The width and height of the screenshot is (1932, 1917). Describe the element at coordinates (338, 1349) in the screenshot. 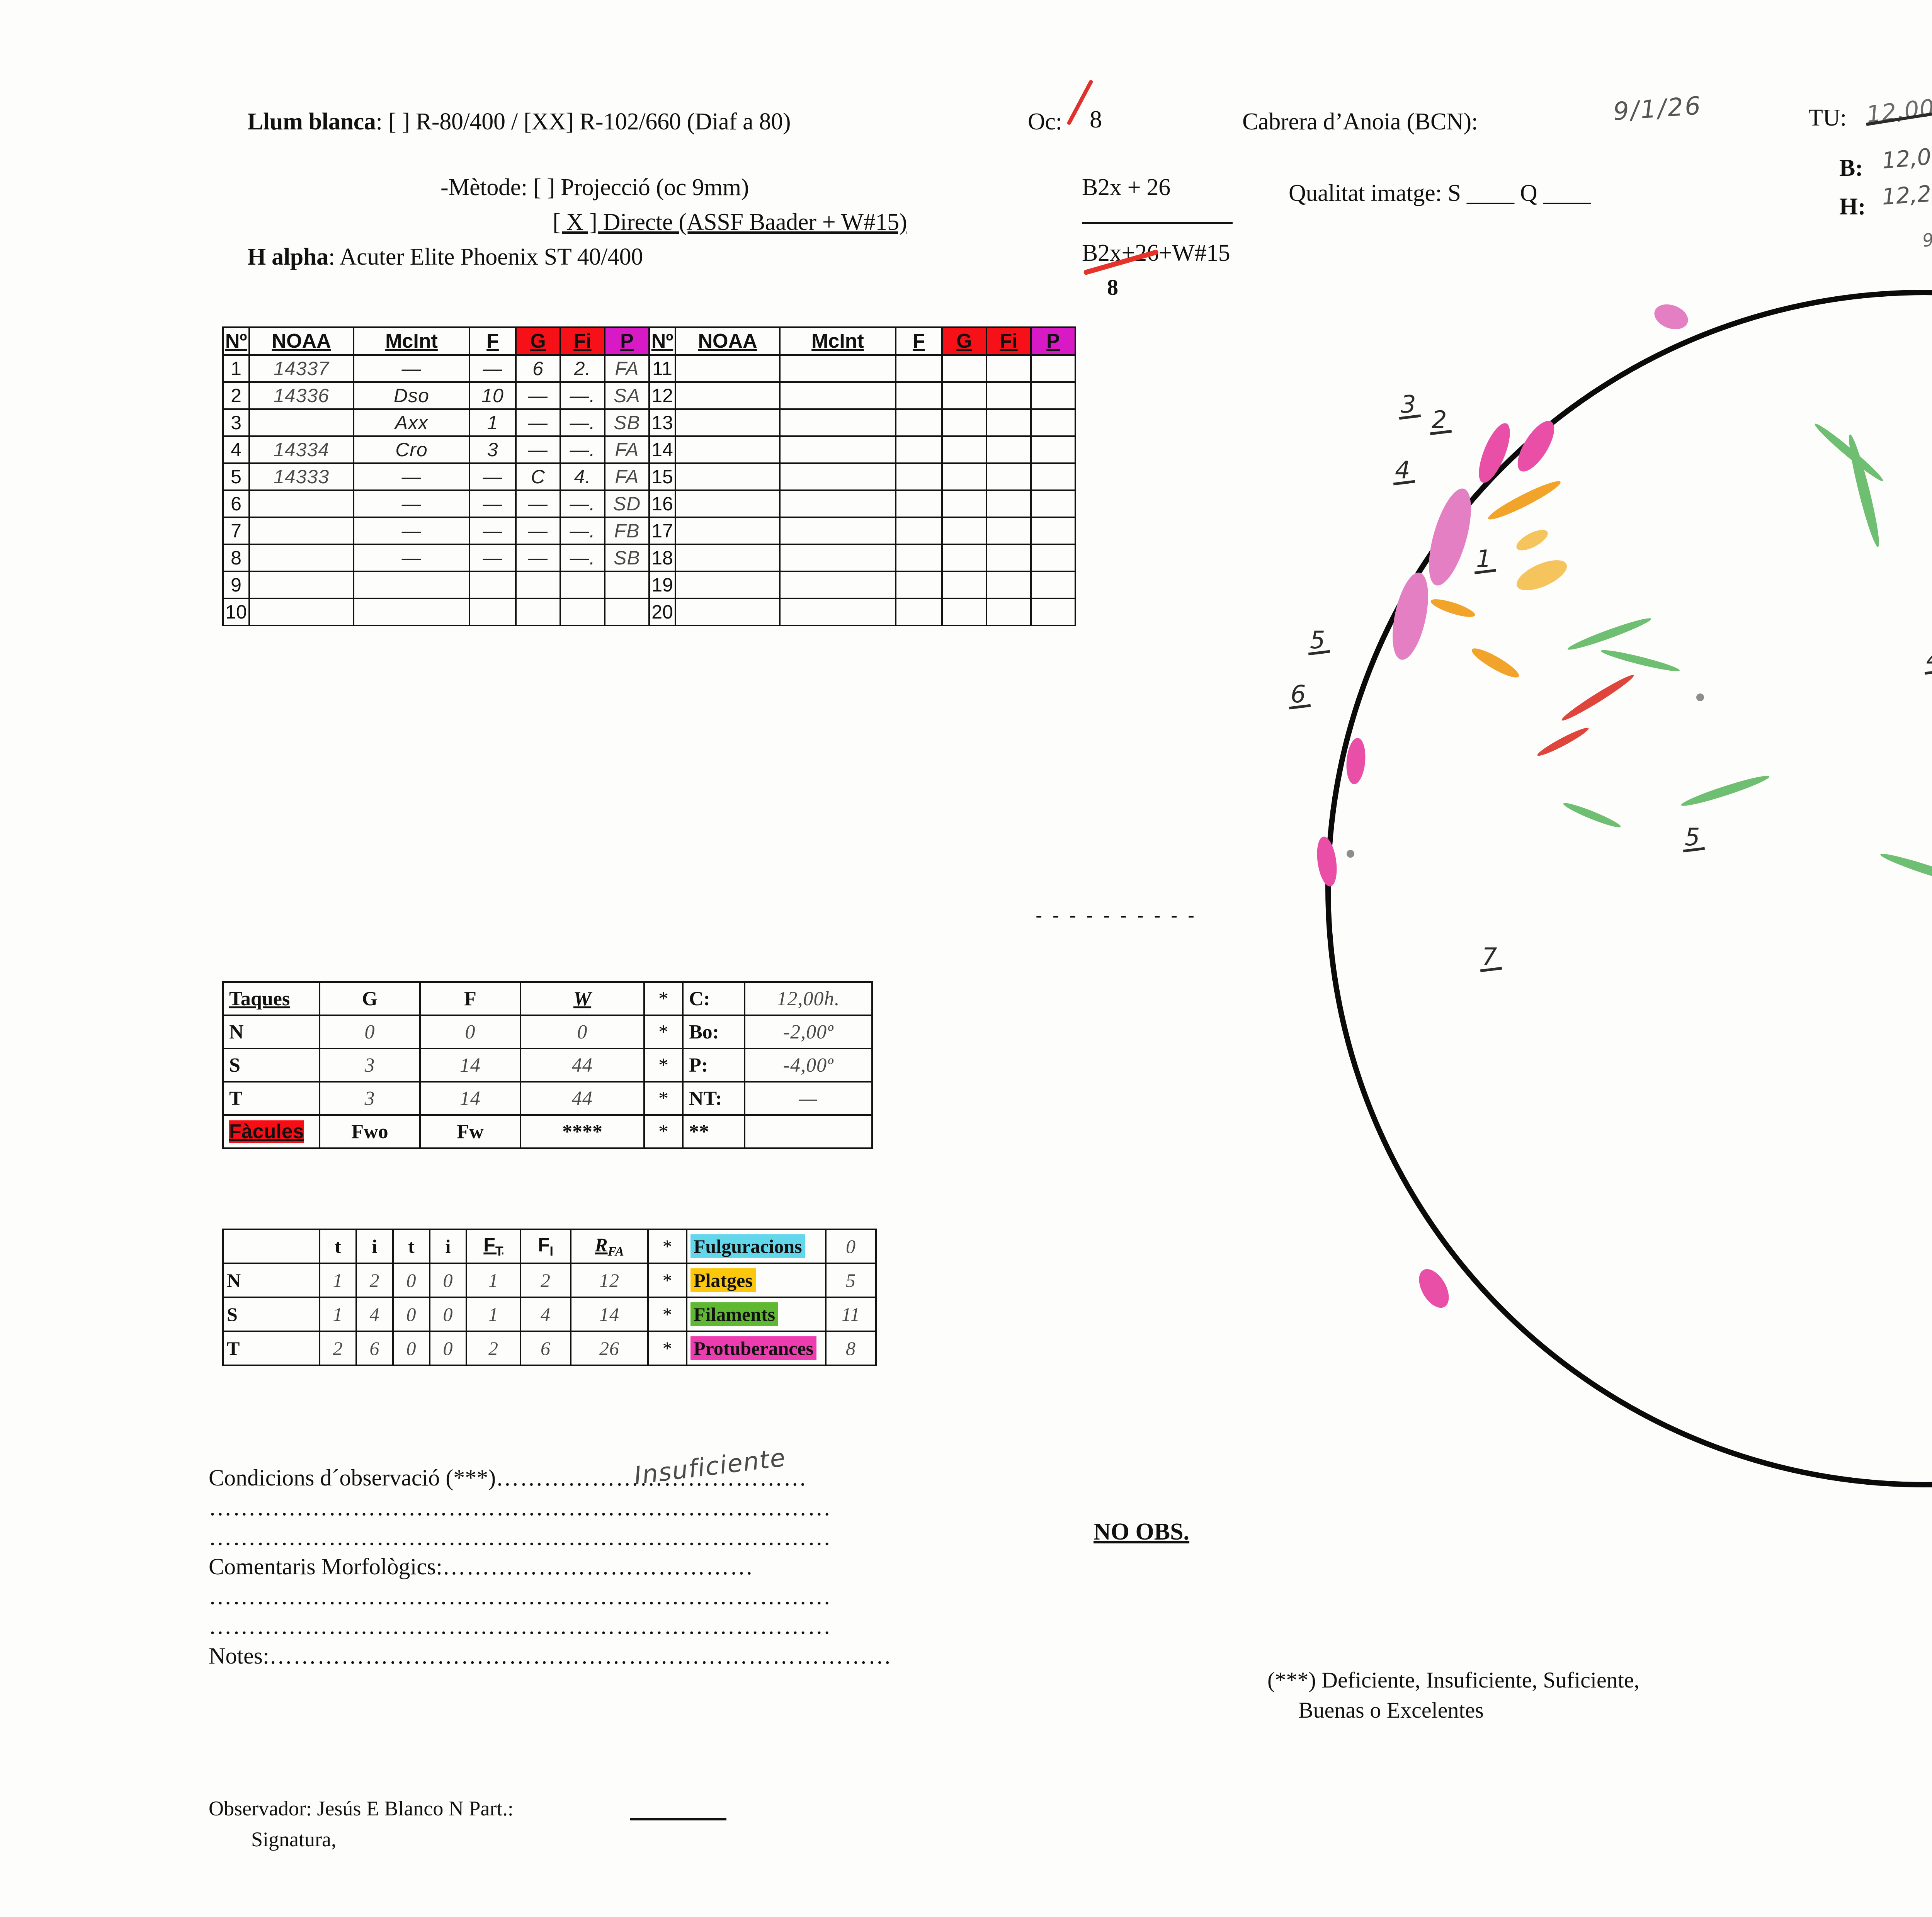

I see `fulg-t-t1: 2` at that location.